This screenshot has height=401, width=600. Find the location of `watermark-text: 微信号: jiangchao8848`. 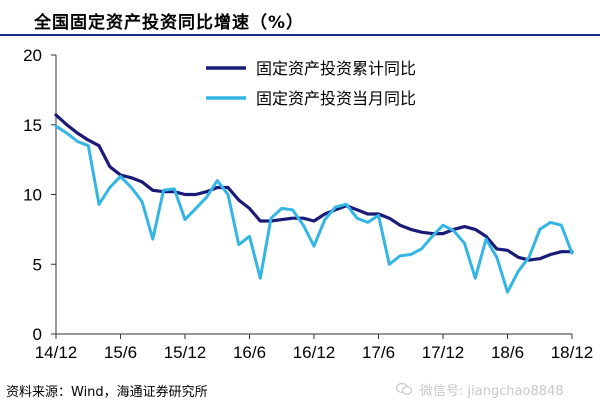

watermark-text: 微信号: jiangchao8848 is located at coordinates (492, 391).